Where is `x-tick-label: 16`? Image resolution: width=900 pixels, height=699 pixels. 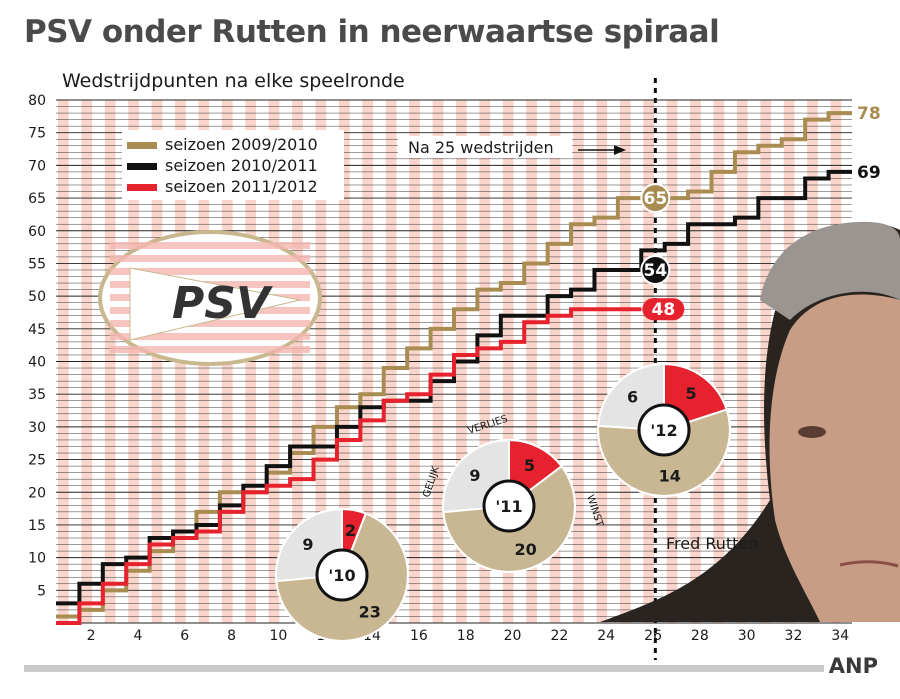
x-tick-label: 16 is located at coordinates (419, 636).